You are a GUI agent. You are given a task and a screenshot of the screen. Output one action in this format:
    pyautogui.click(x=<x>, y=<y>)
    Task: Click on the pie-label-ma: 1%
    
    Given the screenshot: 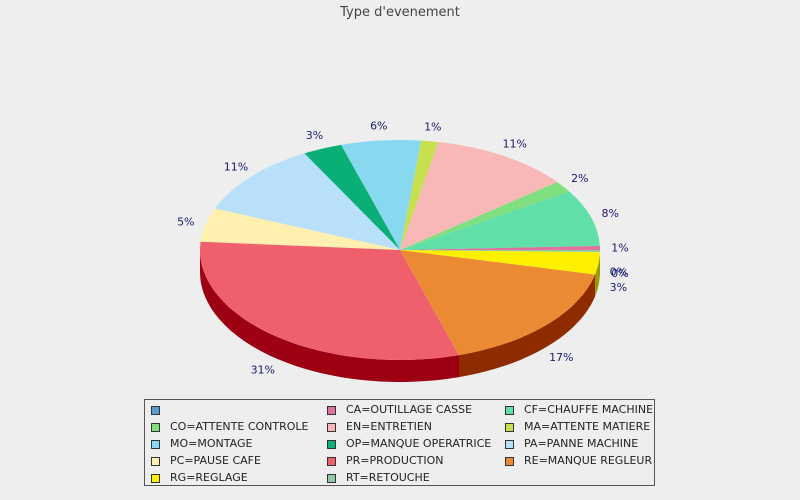 What is the action you would take?
    pyautogui.click(x=432, y=126)
    